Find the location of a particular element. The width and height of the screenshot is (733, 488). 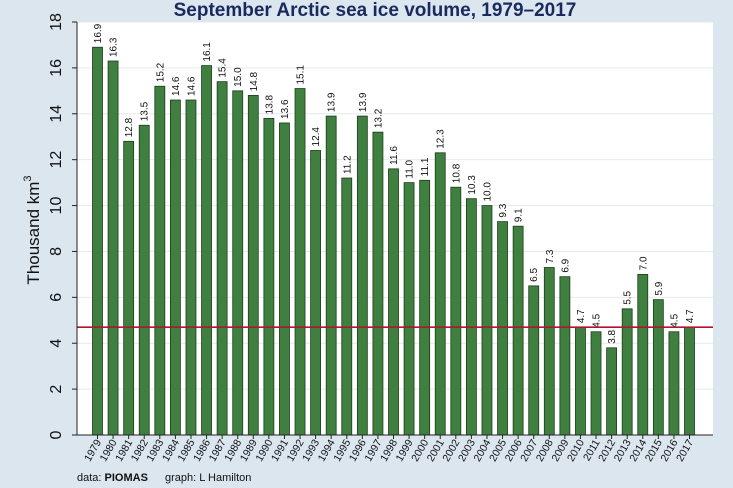

data-label: 3.8 is located at coordinates (612, 336).